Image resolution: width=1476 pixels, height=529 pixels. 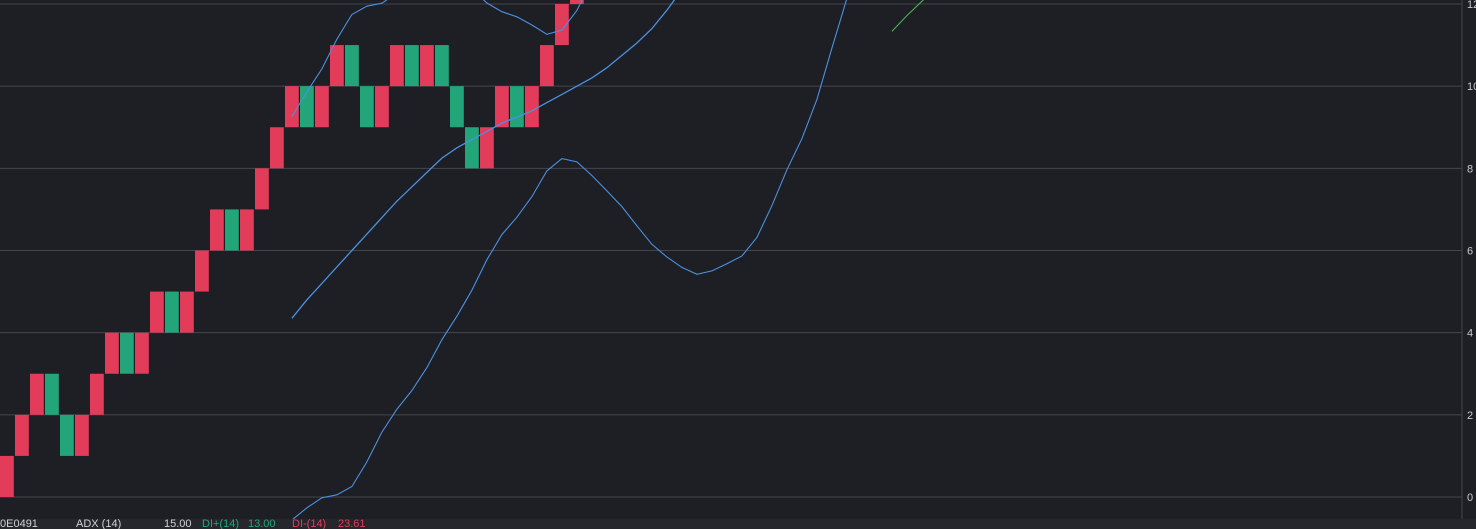 What do you see at coordinates (262, 524) in the screenshot?
I see `status-value-2: 13.00` at bounding box center [262, 524].